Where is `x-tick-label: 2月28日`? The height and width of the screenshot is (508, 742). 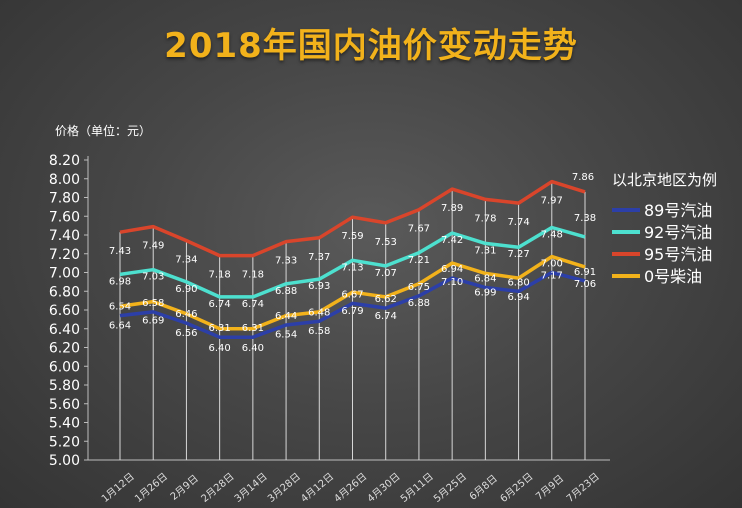 x-tick-label: 2月28日 is located at coordinates (218, 488).